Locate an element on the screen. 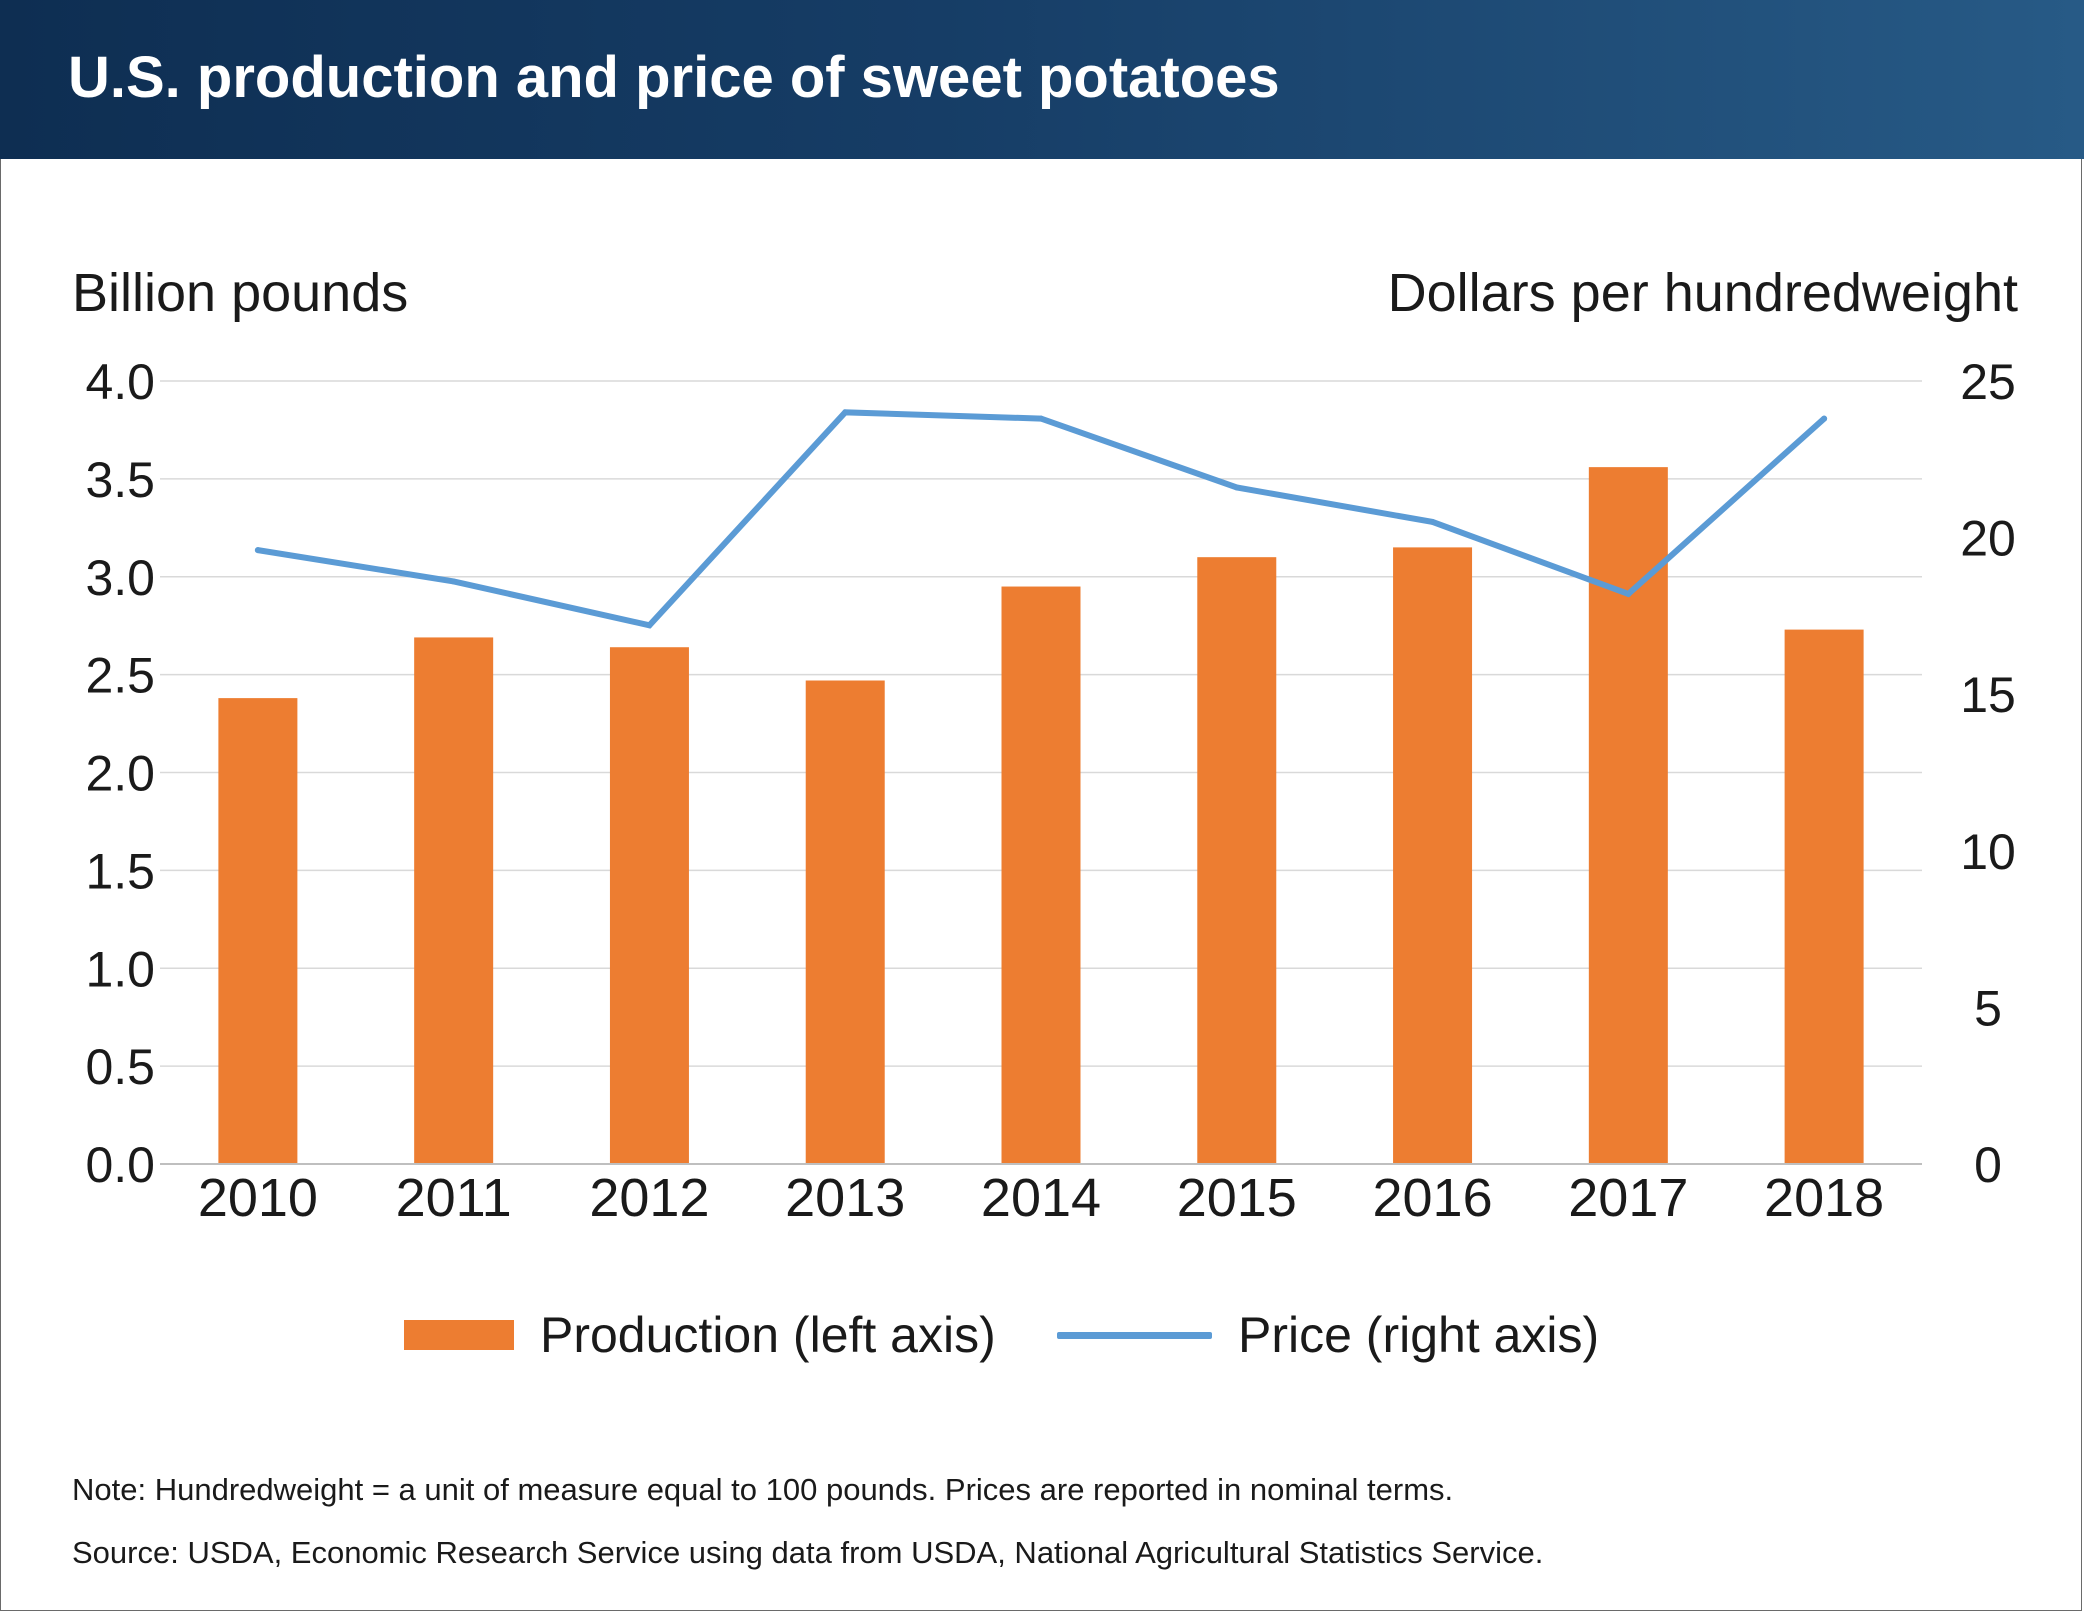 Image resolution: width=2084 pixels, height=1613 pixels. right-tick-label: 15 is located at coordinates (1988, 695).